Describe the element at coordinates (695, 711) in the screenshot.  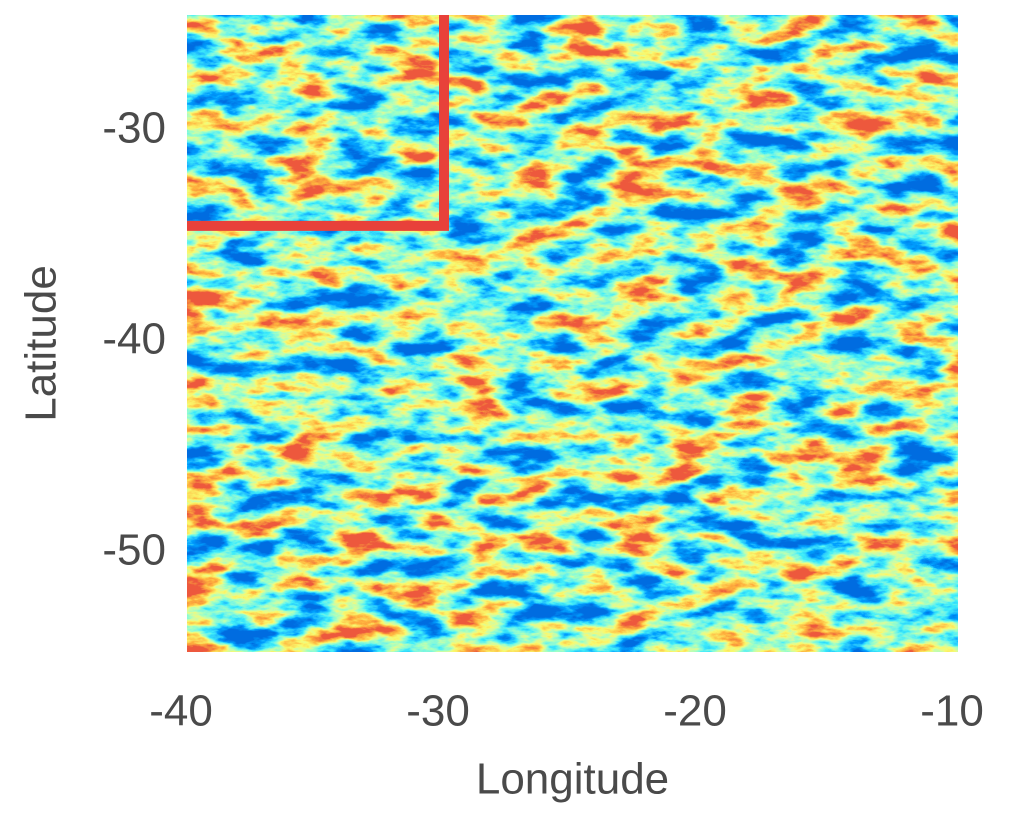
I see `x-tick-label: -20` at that location.